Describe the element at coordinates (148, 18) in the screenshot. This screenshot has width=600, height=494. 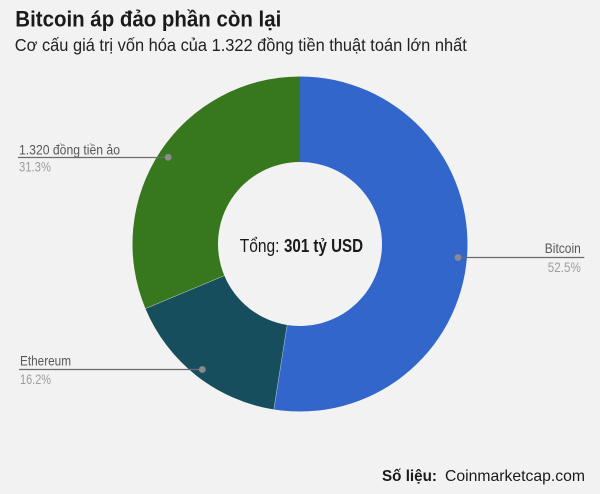
I see `svg-text: Bitcoin áp đảo phần còn lại` at that location.